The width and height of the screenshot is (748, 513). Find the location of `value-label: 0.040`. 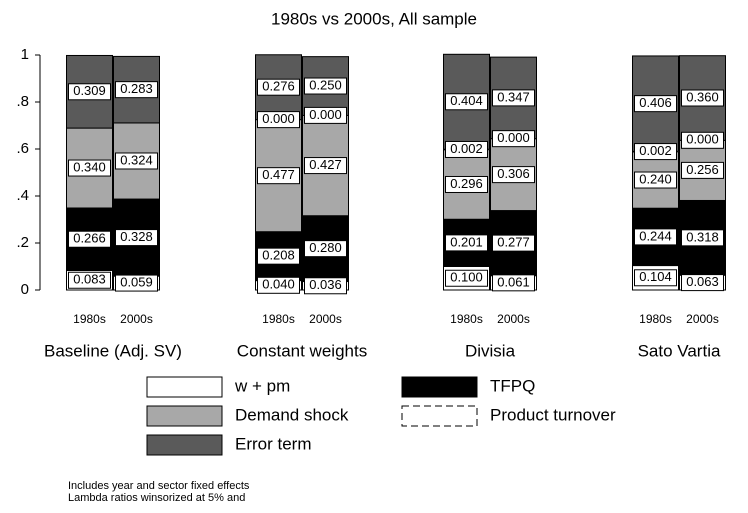

value-label: 0.040 is located at coordinates (278, 284).